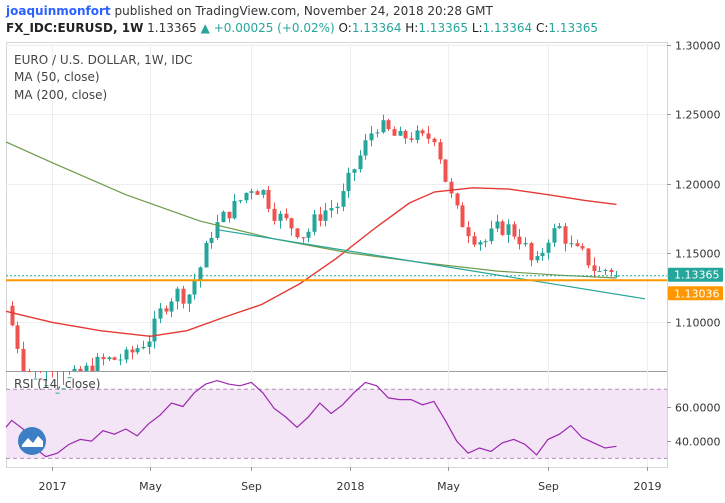 This screenshot has height=503, width=725. Describe the element at coordinates (507, 28) in the screenshot. I see `low-value: 1.13364` at that location.